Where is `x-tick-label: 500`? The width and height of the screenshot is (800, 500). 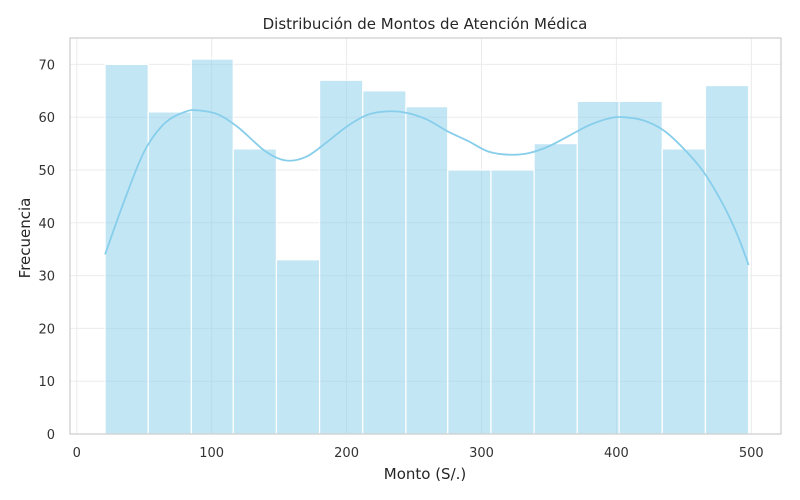 x-tick-label: 500 is located at coordinates (751, 453).